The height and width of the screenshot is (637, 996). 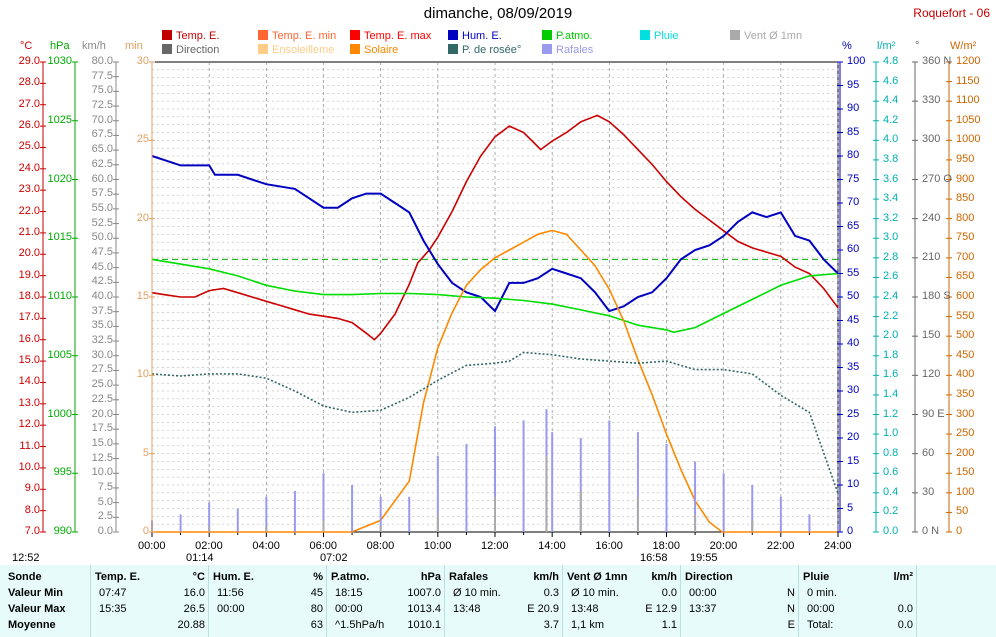 I want to click on axis-tick-label-temp: 16.0, so click(x=29, y=338).